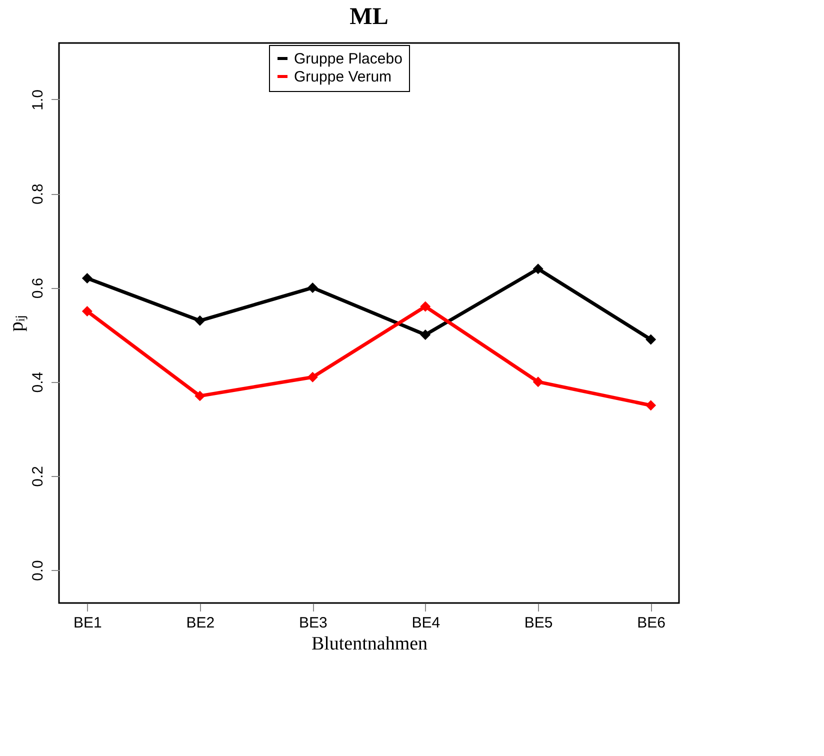 This screenshot has height=756, width=824. What do you see at coordinates (38, 382) in the screenshot?
I see `y-tick-label: 0.4` at bounding box center [38, 382].